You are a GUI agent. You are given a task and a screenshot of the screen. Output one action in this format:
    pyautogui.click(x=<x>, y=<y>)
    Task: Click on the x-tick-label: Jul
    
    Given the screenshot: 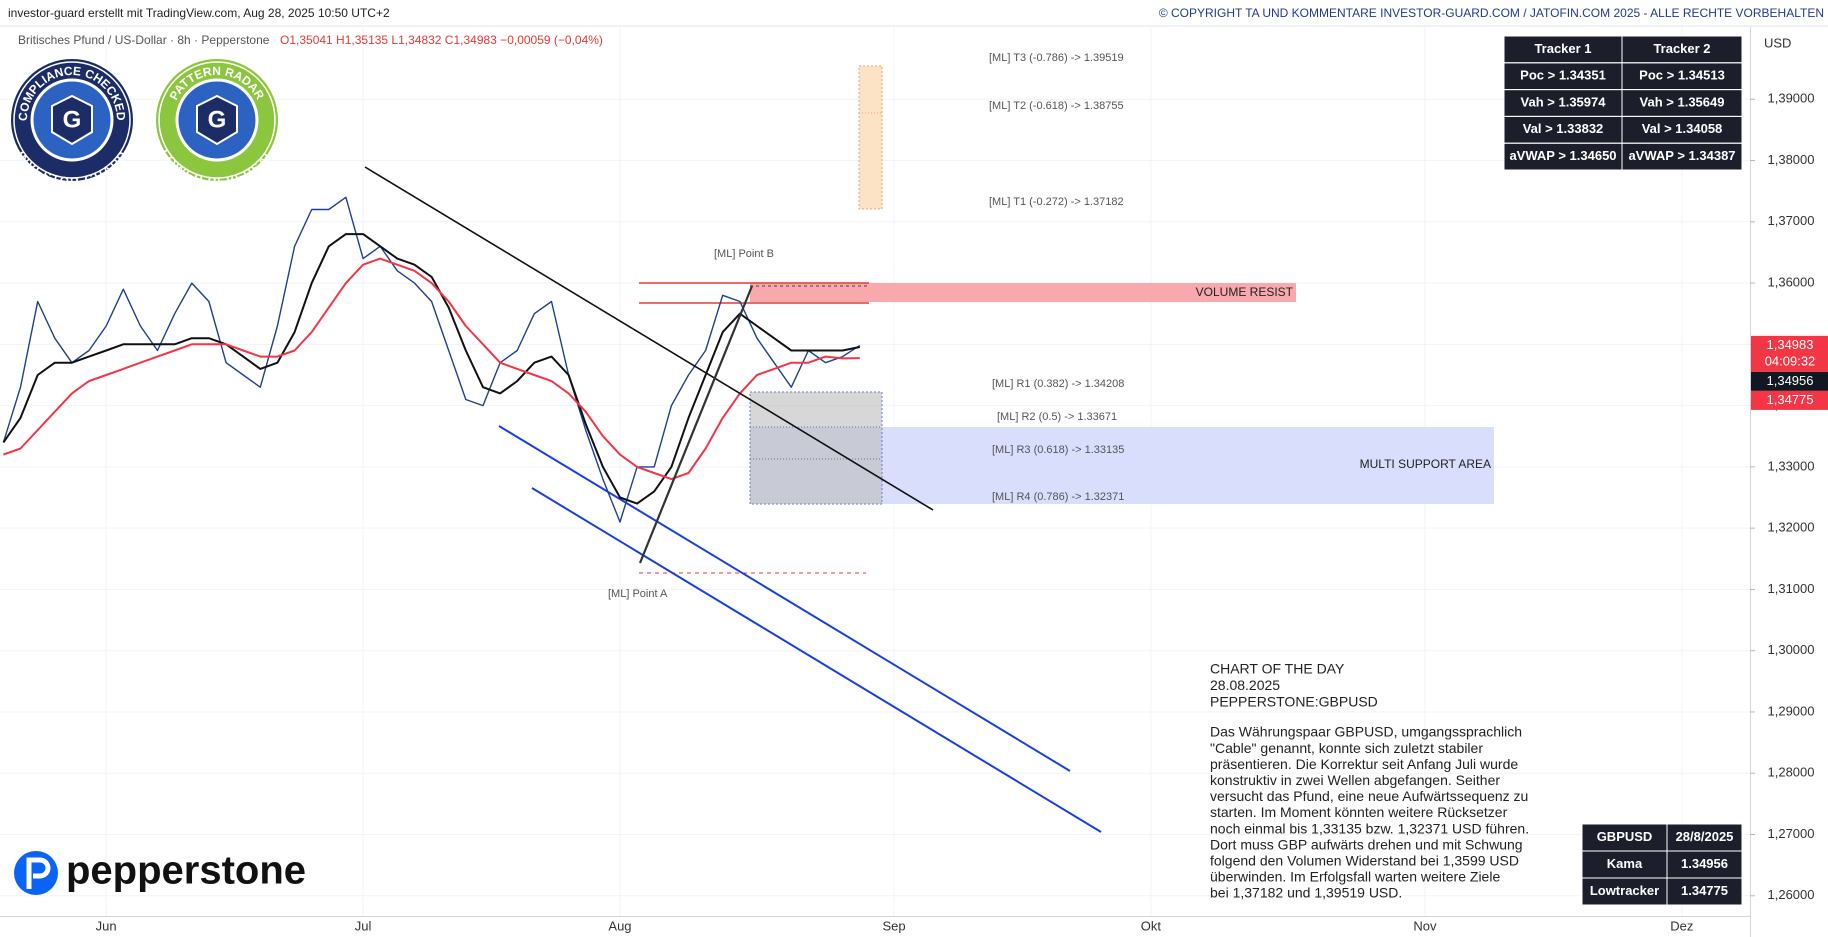 What is the action you would take?
    pyautogui.click(x=363, y=925)
    